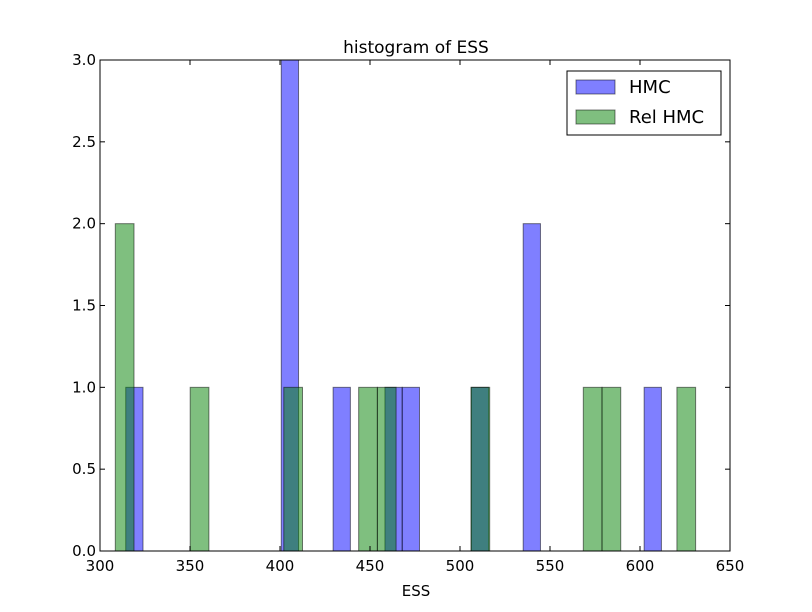  What do you see at coordinates (100, 566) in the screenshot?
I see `x-tick-label: 300` at bounding box center [100, 566].